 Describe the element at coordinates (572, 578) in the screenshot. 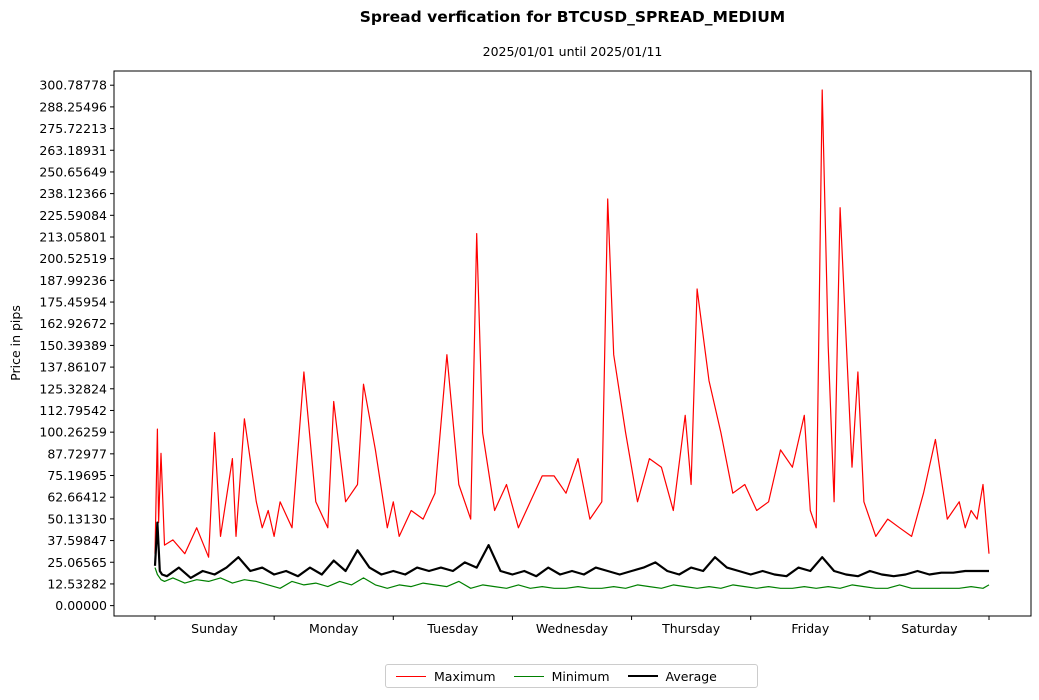

I see `series-line-minimum` at that location.